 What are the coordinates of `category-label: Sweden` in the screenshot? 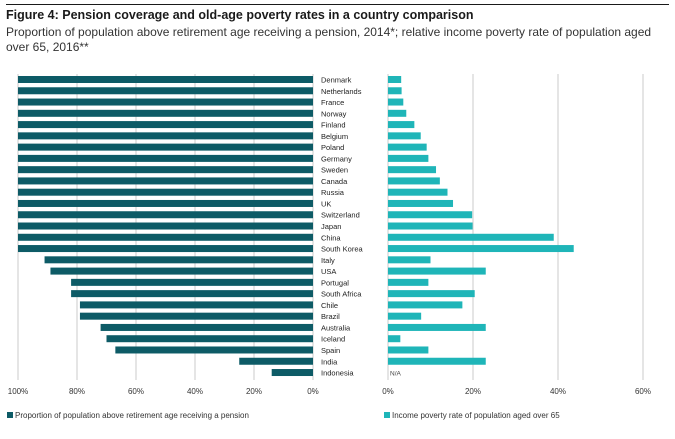 It's located at (334, 170).